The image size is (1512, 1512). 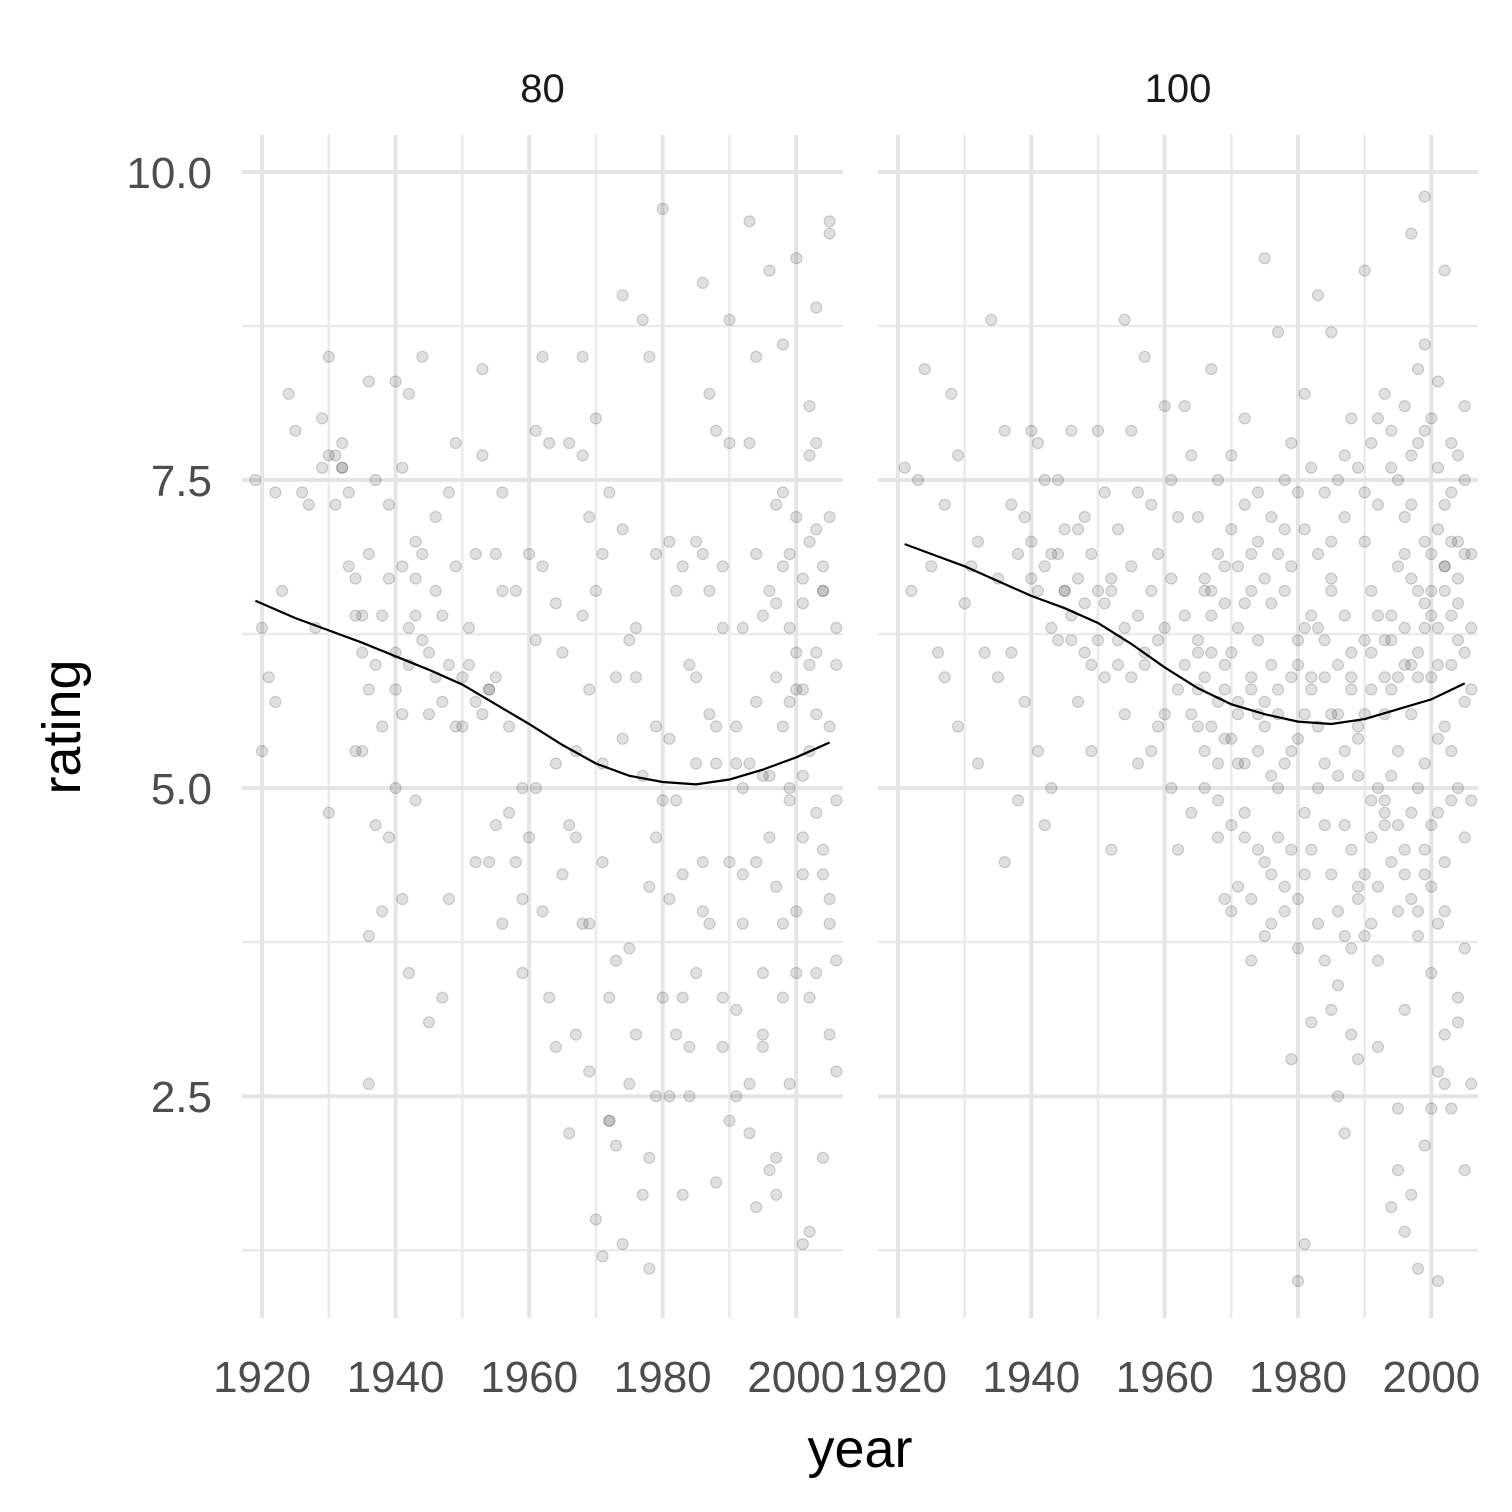 What do you see at coordinates (898, 1377) in the screenshot?
I see `x-tick-label: 1920` at bounding box center [898, 1377].